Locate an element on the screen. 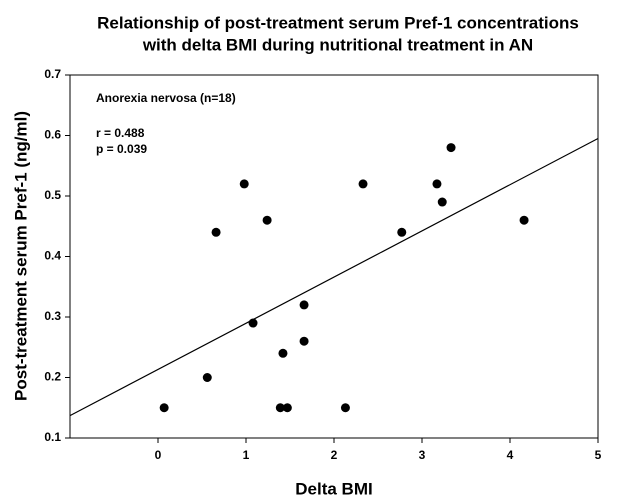 Image resolution: width=622 pixels, height=501 pixels. y-tick-label: 0.3 is located at coordinates (52, 316).